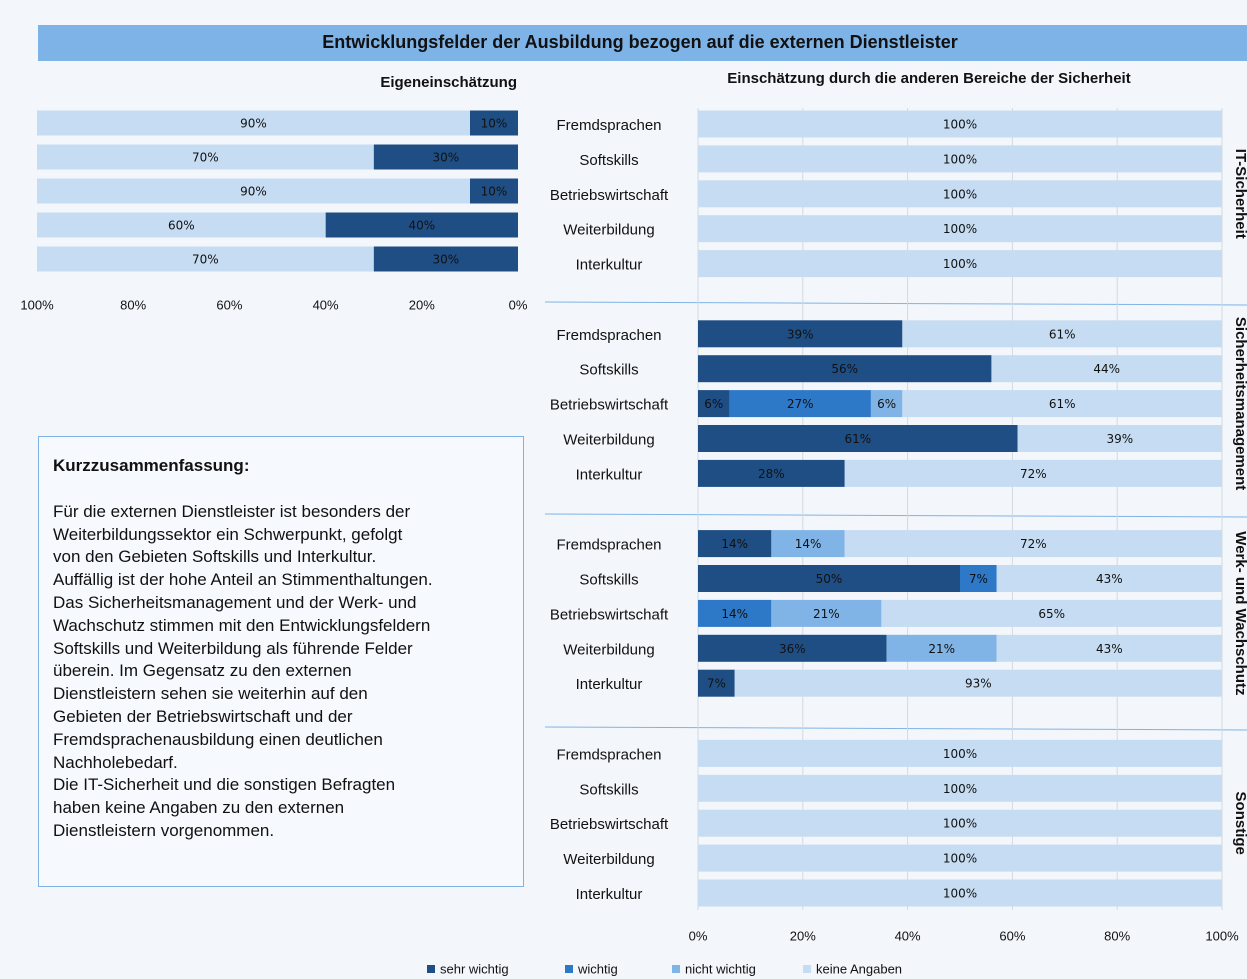 The height and width of the screenshot is (979, 1247). Describe the element at coordinates (859, 968) in the screenshot. I see `legend-label: keine Angaben` at that location.